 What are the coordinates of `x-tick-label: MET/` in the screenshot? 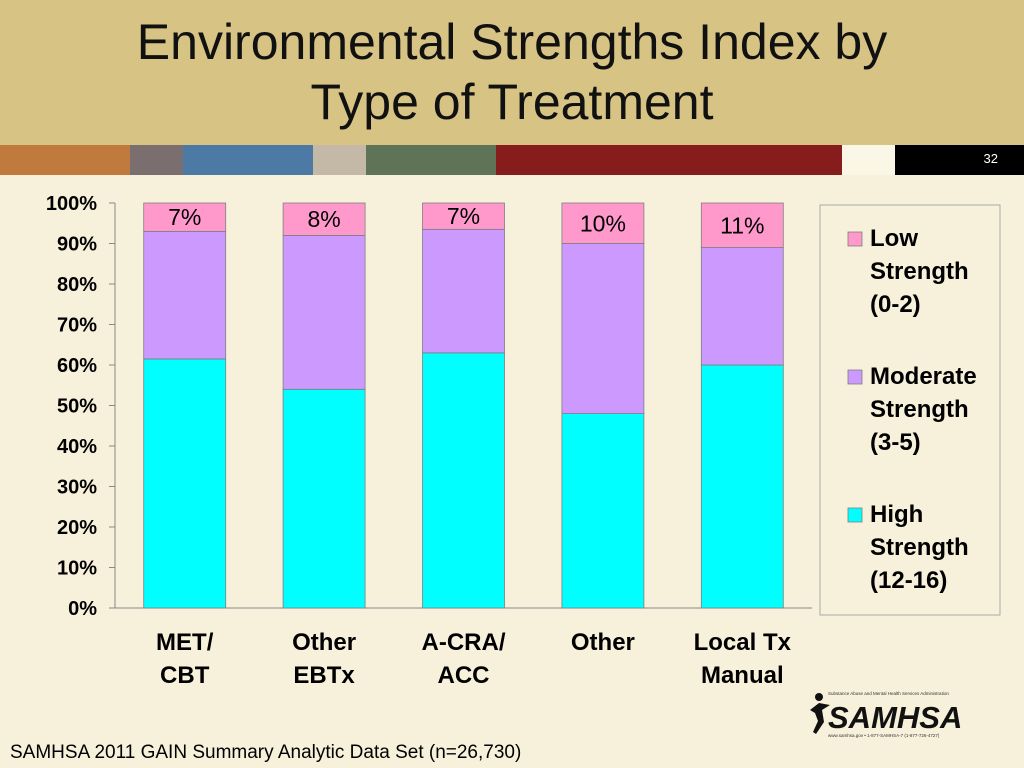 It's located at (185, 642).